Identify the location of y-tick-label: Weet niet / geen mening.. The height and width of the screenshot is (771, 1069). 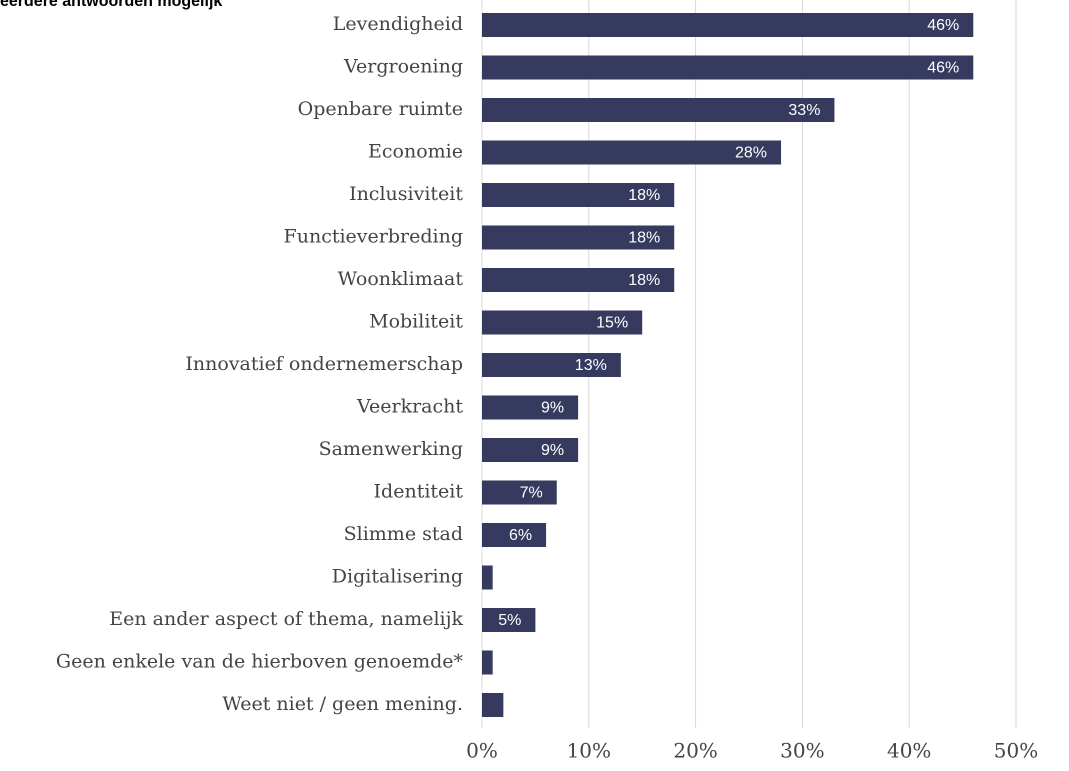
(342, 704).